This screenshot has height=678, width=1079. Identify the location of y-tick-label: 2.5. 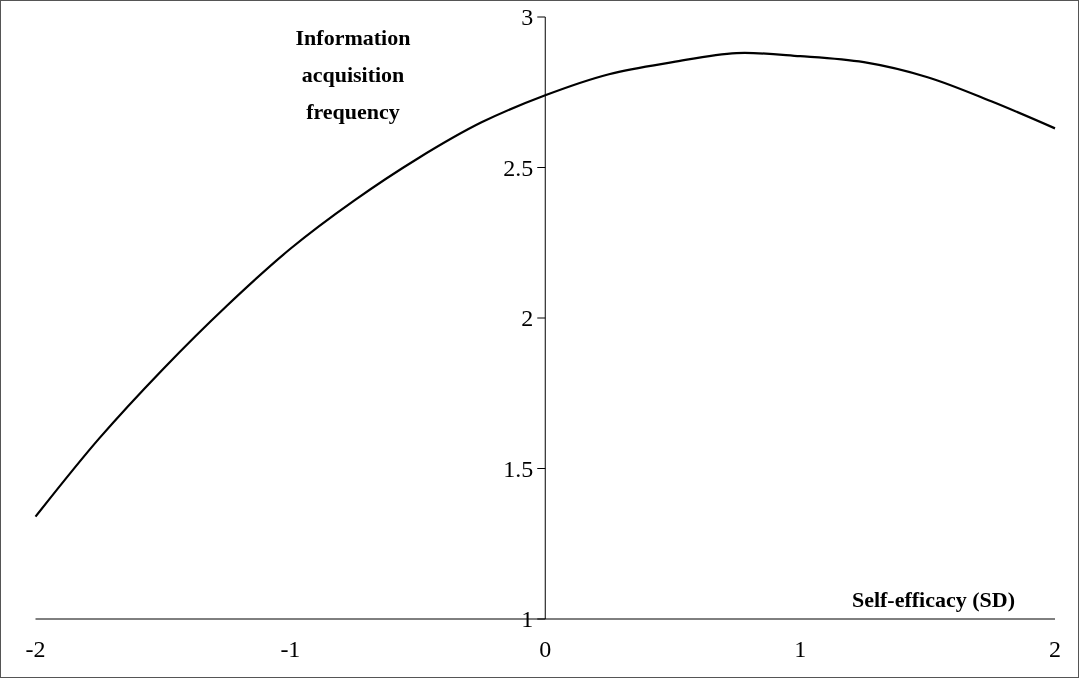
(518, 167).